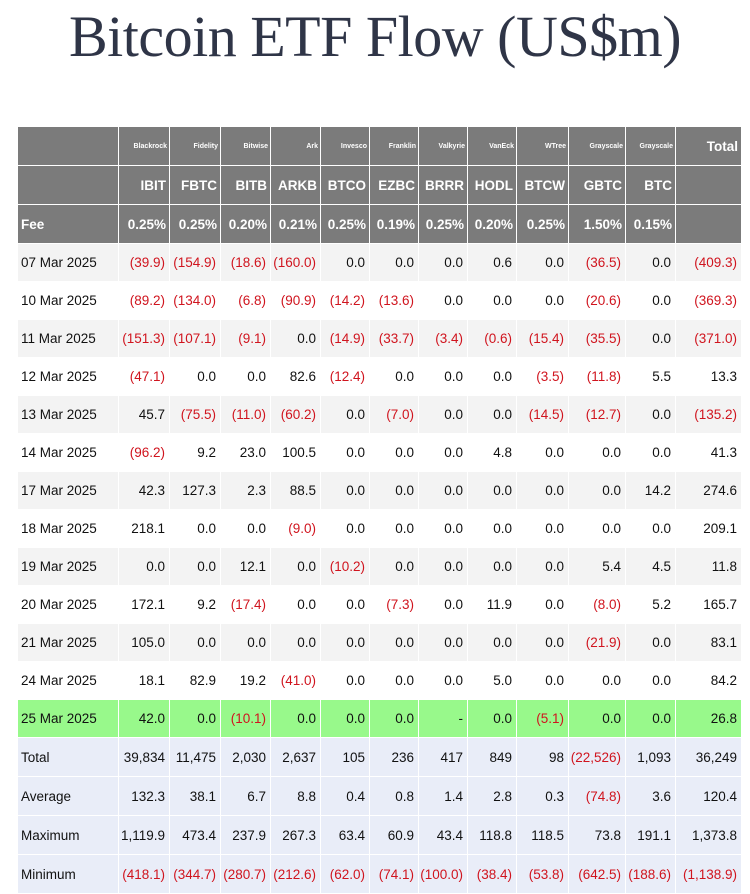  Describe the element at coordinates (144, 185) in the screenshot. I see `ticker-header-cell: IBIT` at that location.